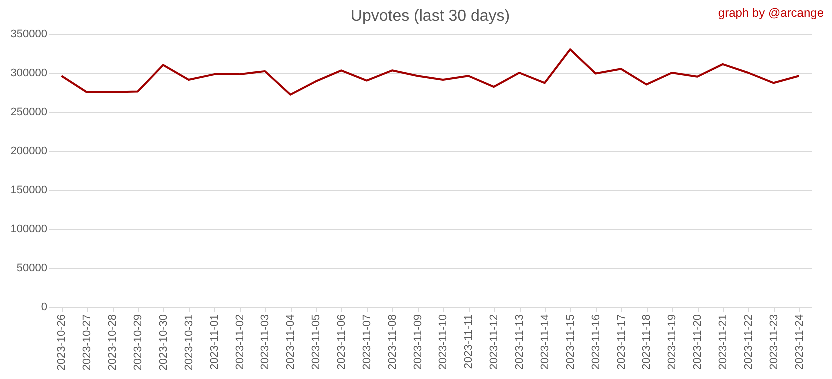 This screenshot has width=832, height=379. Describe the element at coordinates (520, 342) in the screenshot. I see `x-tick-label: 2023-11-13` at that location.